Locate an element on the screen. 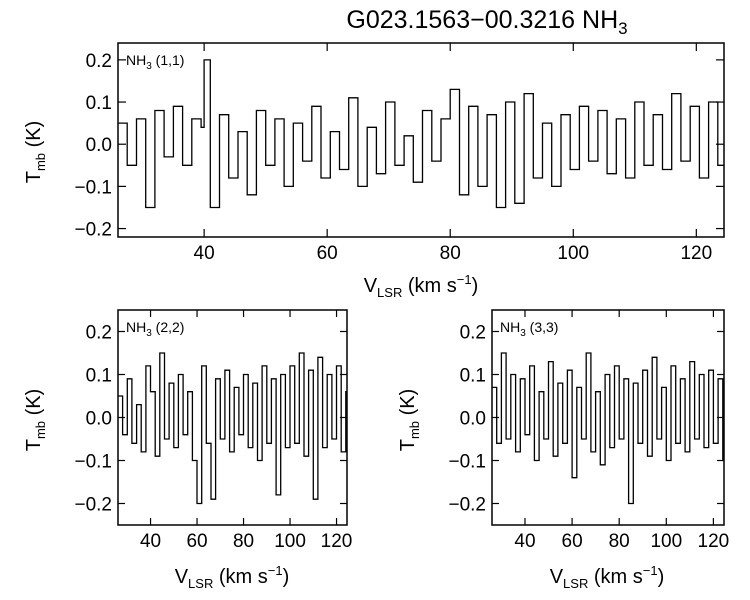 The height and width of the screenshot is (600, 750). panel-label-suffix: (2,2) is located at coordinates (168, 327).